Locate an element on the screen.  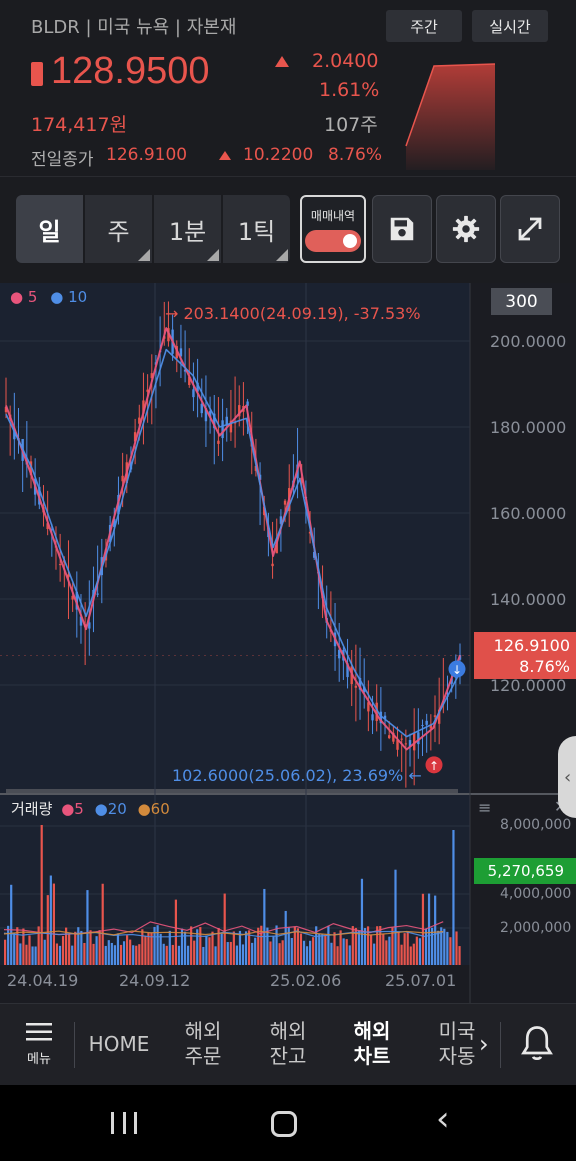
trade-history-toggle: 매매내역 is located at coordinates (333, 229).